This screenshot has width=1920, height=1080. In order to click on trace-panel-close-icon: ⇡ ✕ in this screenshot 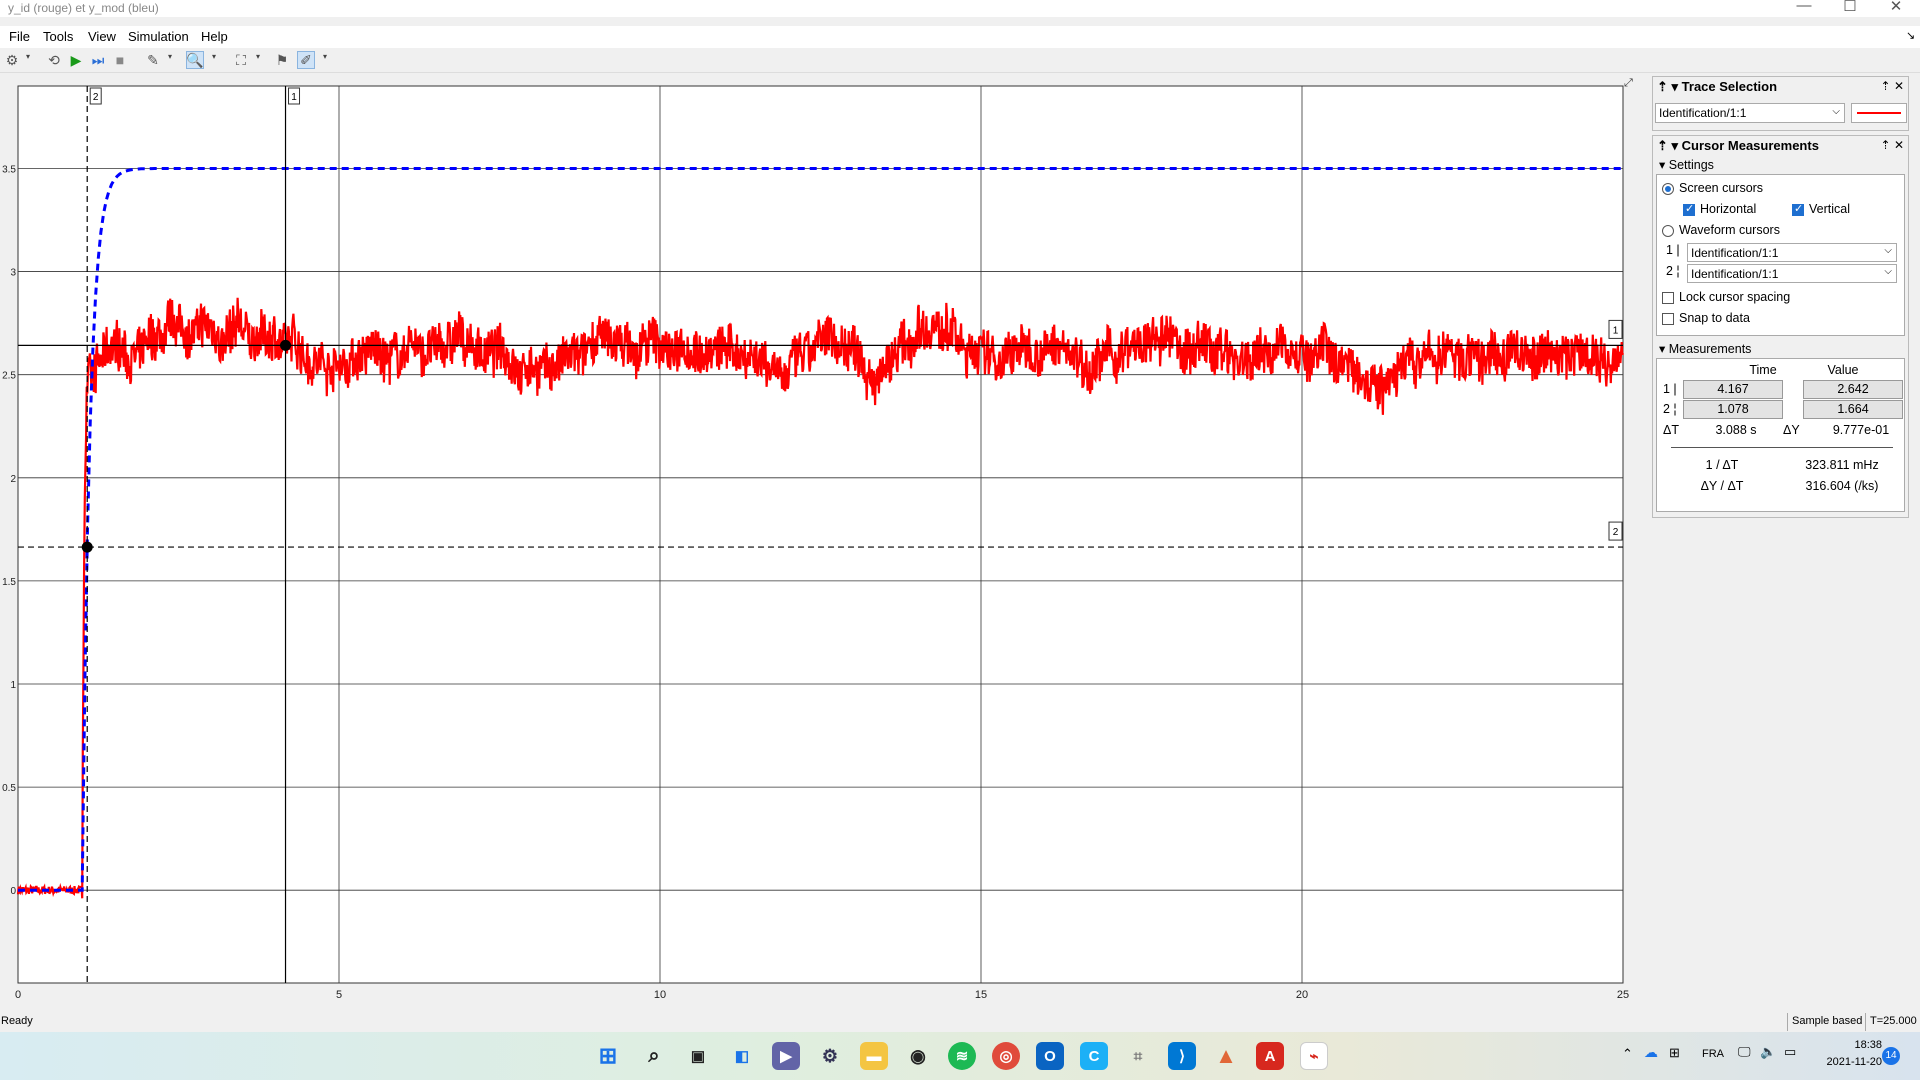, I will do `click(1892, 86)`.